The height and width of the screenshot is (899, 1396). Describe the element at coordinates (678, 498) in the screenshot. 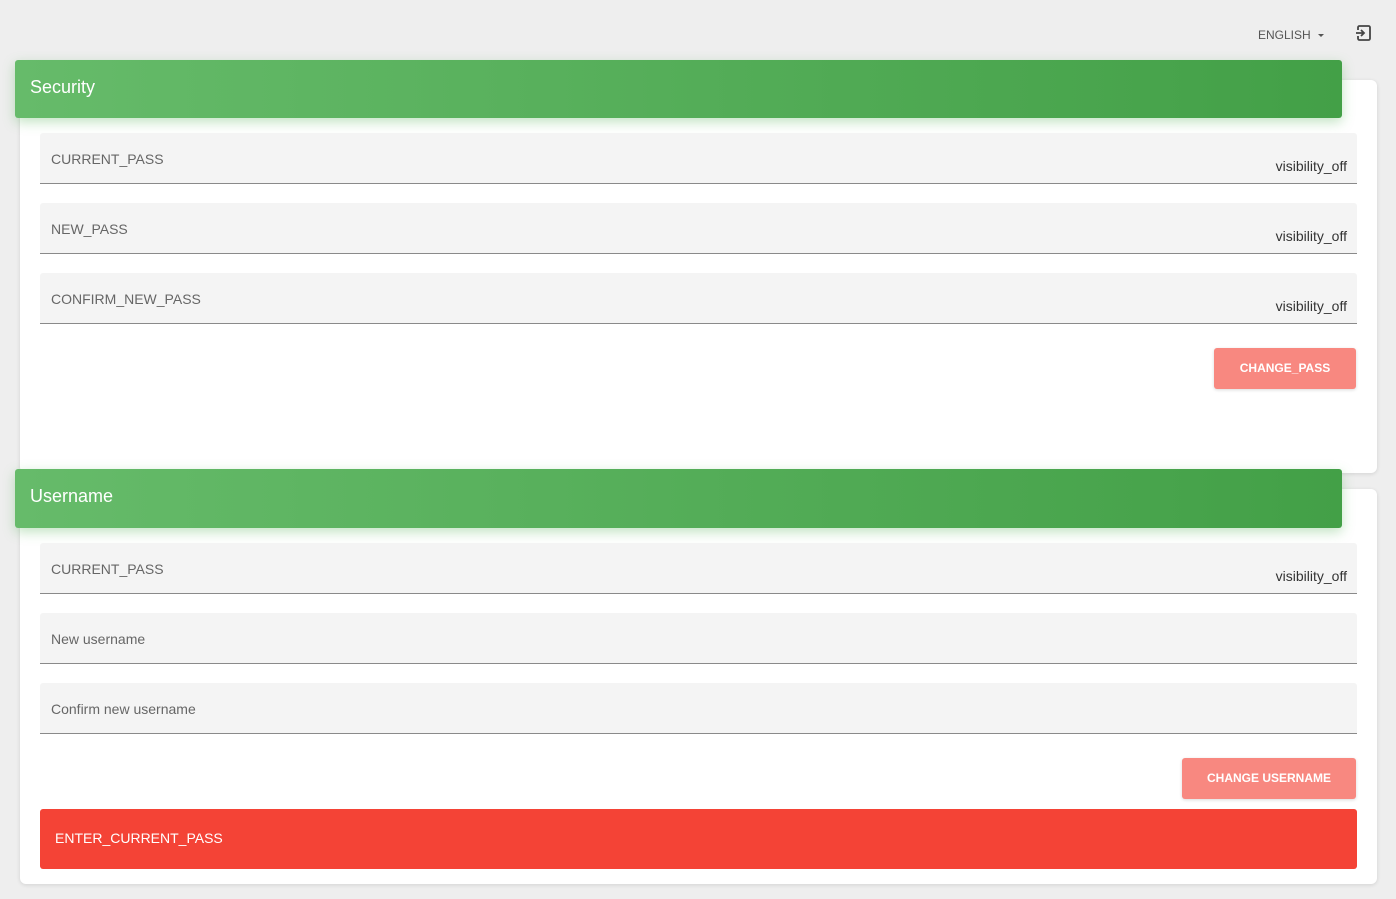

I see `username-header: Username` at that location.